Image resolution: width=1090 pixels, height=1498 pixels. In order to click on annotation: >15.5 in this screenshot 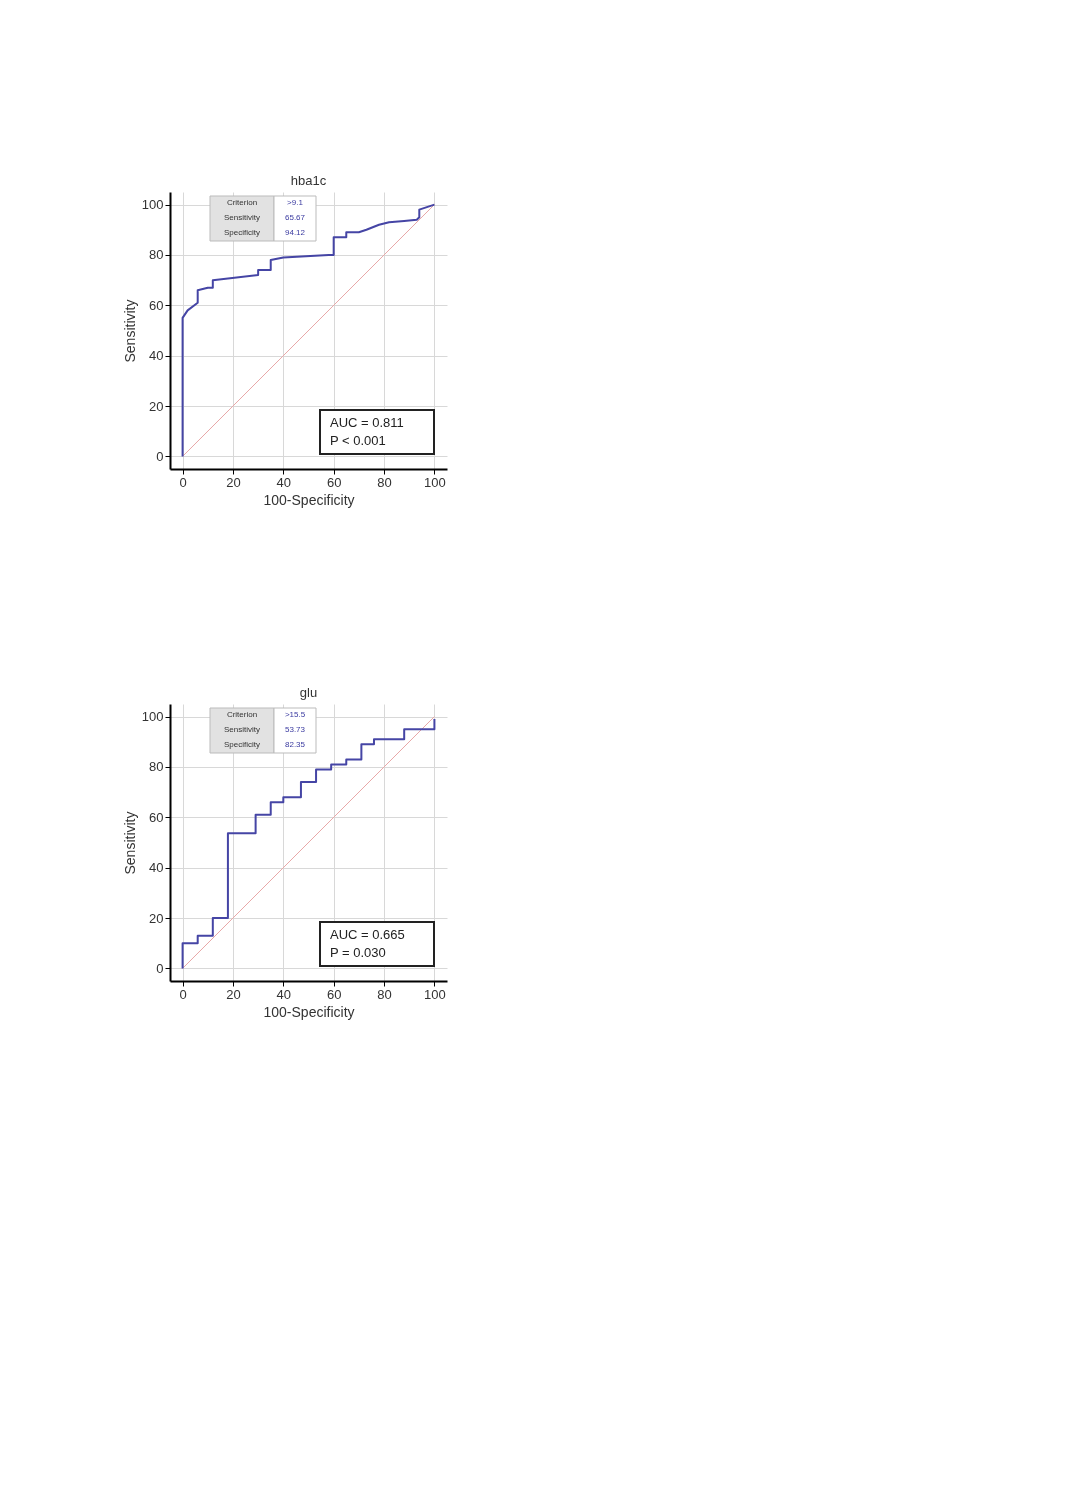, I will do `click(295, 714)`.